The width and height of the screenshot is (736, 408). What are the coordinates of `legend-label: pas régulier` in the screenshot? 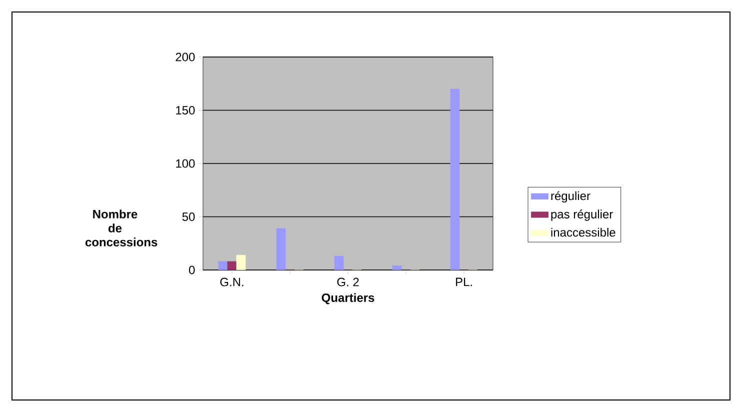 It's located at (582, 215).